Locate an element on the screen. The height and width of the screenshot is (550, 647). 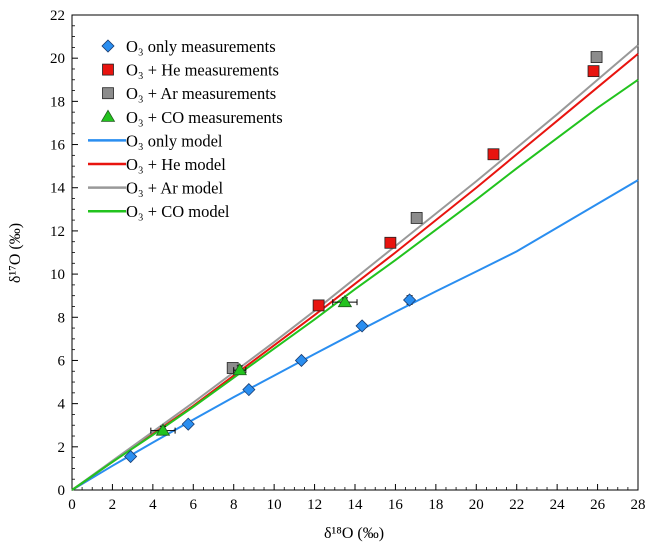
y-tick-label: 12 is located at coordinates (57, 232).